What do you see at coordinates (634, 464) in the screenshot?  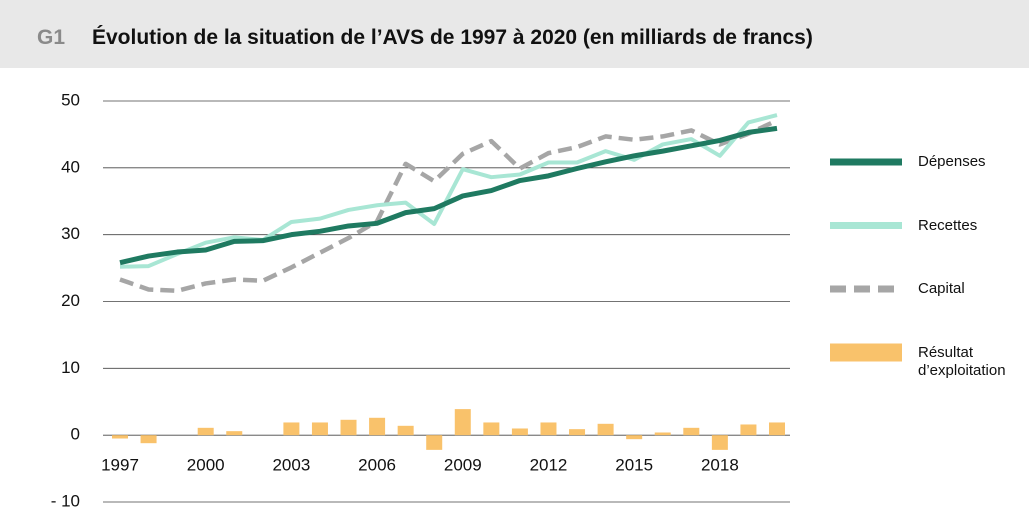 I see `x-tick-label: 2015` at bounding box center [634, 464].